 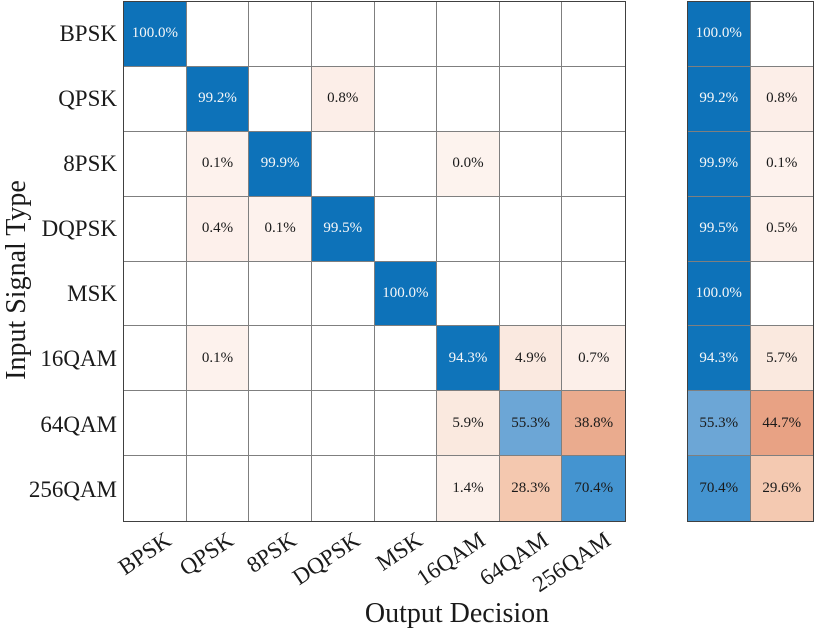 What do you see at coordinates (90, 164) in the screenshot?
I see `y-tick-label: 8PSK` at bounding box center [90, 164].